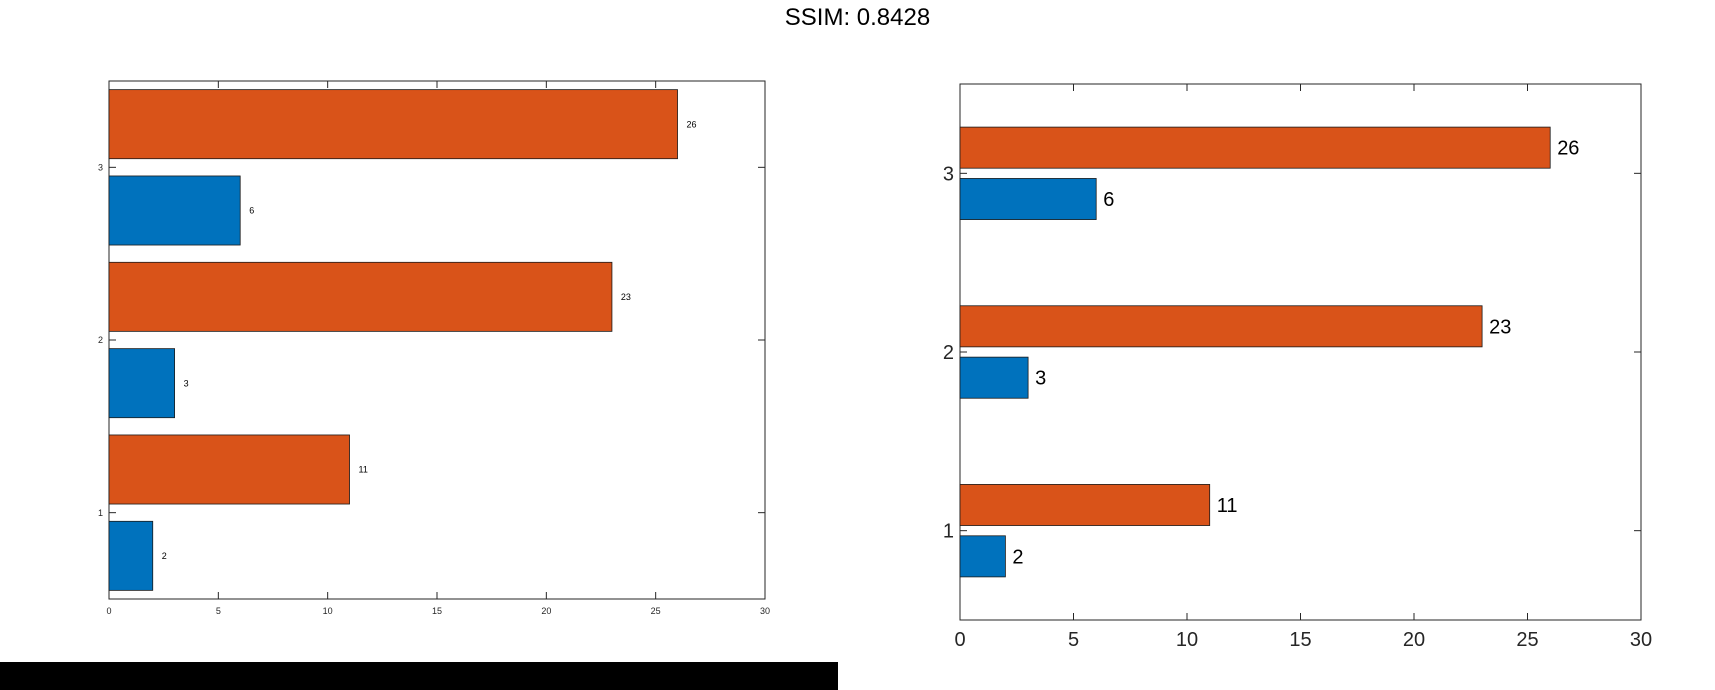 Image resolution: width=1715 pixels, height=690 pixels. Describe the element at coordinates (419, 676) in the screenshot. I see `black-bar` at that location.